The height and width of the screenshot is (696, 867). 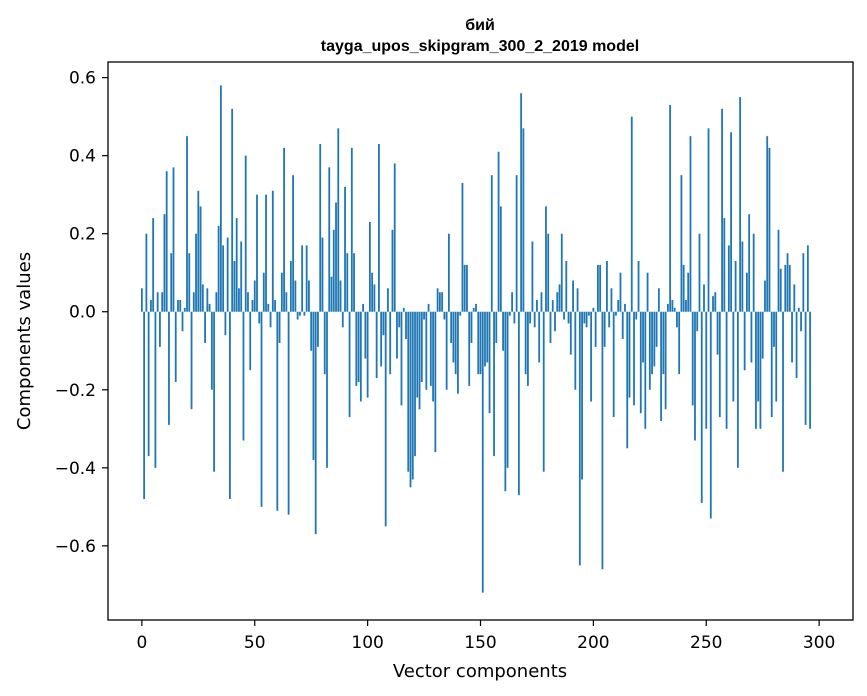 I want to click on chart-title: бий, so click(x=480, y=25).